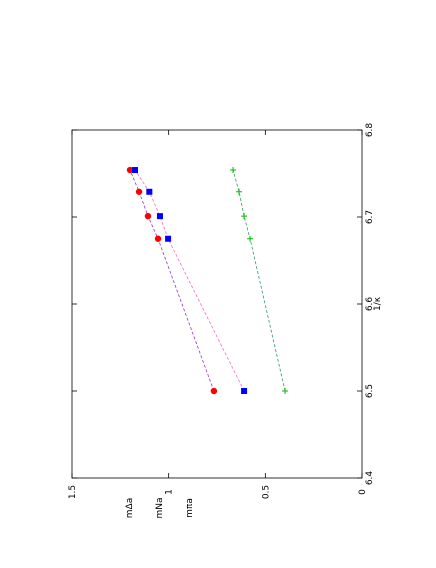 This screenshot has width=436, height=568. Describe the element at coordinates (190, 508) in the screenshot. I see `y-axis-label: mπa` at that location.